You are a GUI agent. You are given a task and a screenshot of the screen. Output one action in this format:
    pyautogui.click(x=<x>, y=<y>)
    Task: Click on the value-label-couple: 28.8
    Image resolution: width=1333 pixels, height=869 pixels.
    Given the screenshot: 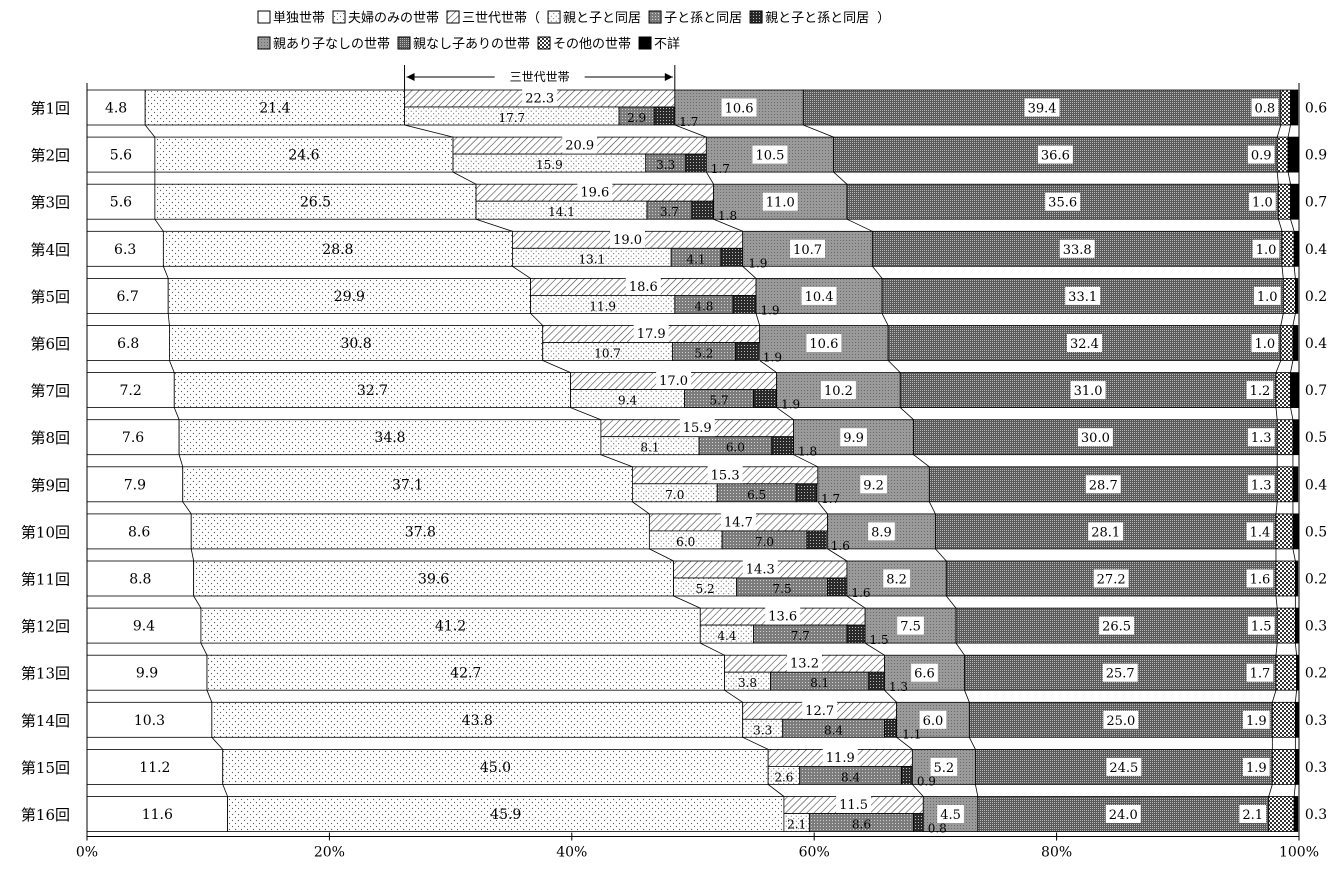 What is the action you would take?
    pyautogui.click(x=337, y=250)
    